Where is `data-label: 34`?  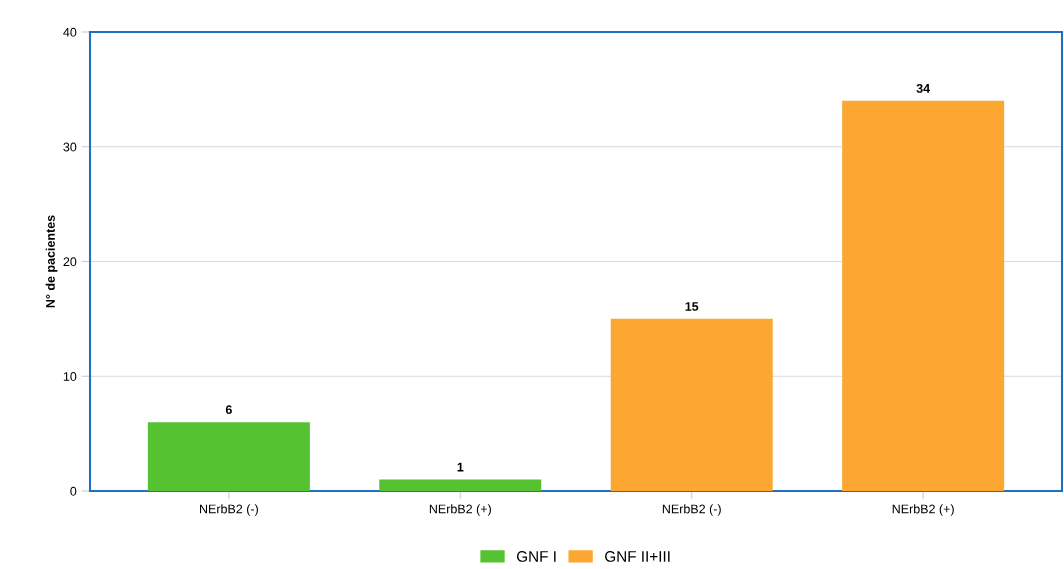
data-label: 34 is located at coordinates (923, 88).